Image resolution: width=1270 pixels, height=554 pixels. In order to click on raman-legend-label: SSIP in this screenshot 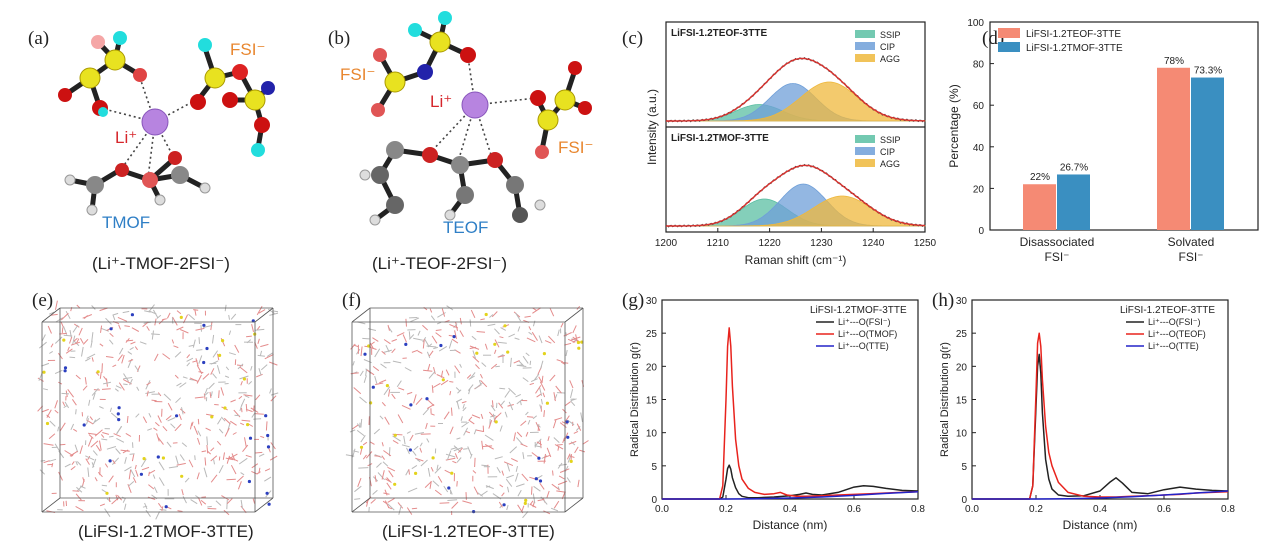, I will do `click(890, 140)`.